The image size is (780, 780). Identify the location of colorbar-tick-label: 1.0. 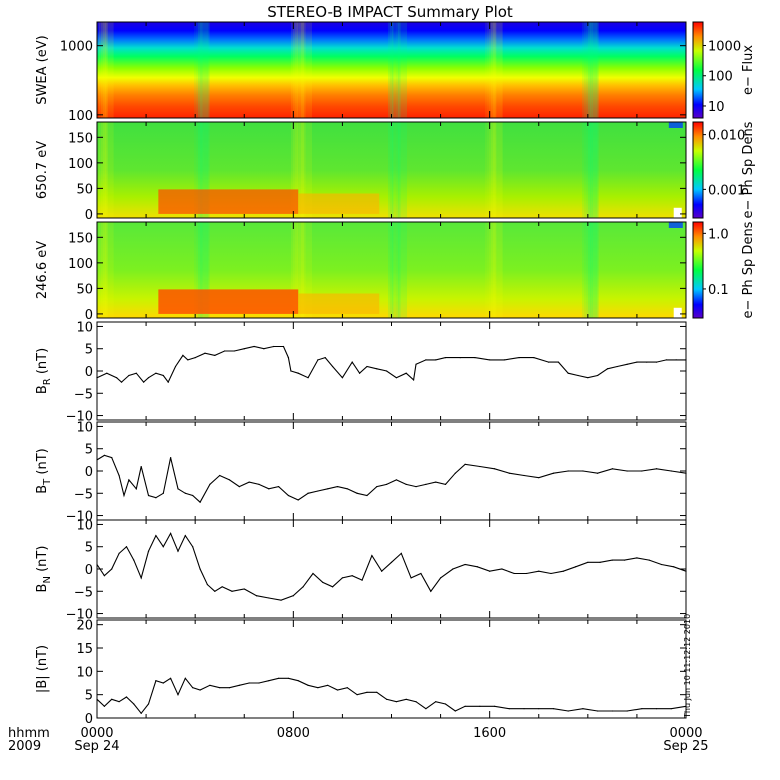
(718, 234).